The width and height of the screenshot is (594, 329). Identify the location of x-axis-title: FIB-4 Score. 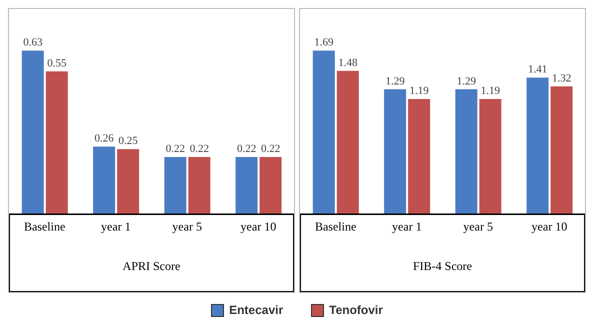
(442, 266).